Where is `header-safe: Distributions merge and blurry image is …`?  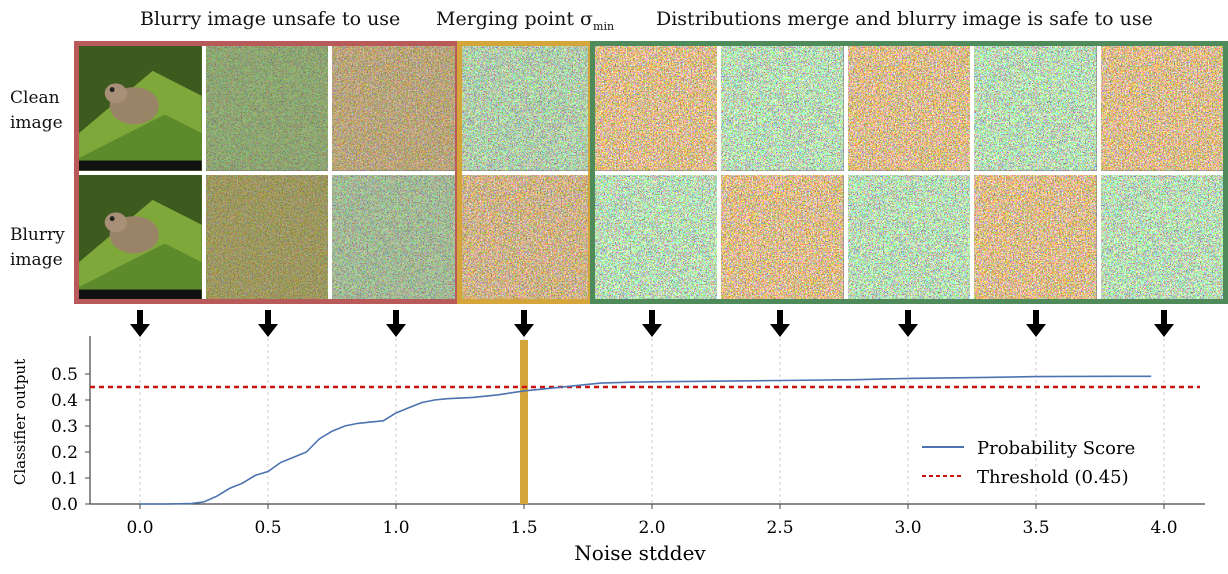
header-safe: Distributions merge and blurry image is … is located at coordinates (904, 19).